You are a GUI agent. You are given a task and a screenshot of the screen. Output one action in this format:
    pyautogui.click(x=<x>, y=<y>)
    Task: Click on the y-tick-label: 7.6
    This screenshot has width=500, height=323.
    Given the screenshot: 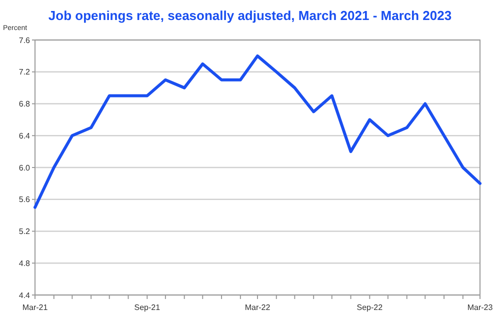 What is the action you would take?
    pyautogui.click(x=24, y=40)
    